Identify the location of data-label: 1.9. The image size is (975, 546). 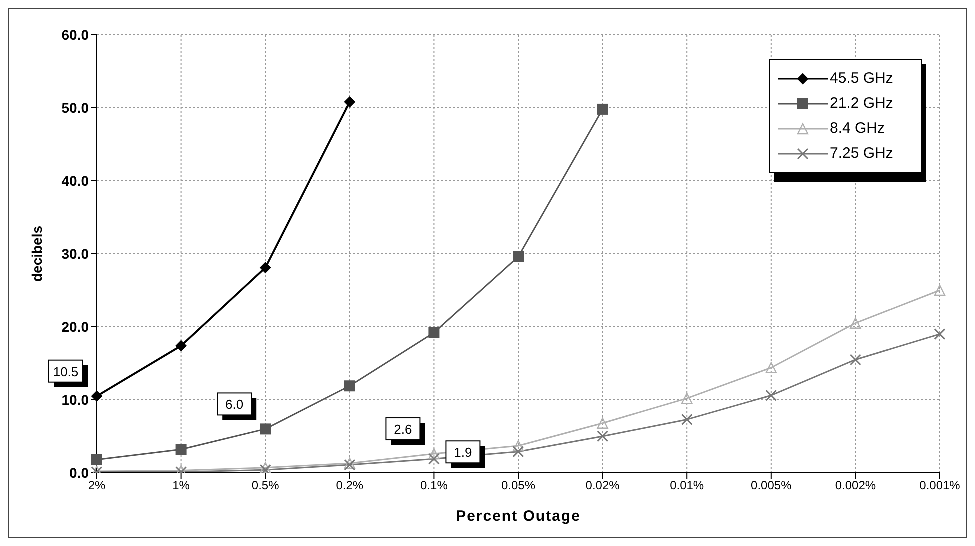
(463, 452).